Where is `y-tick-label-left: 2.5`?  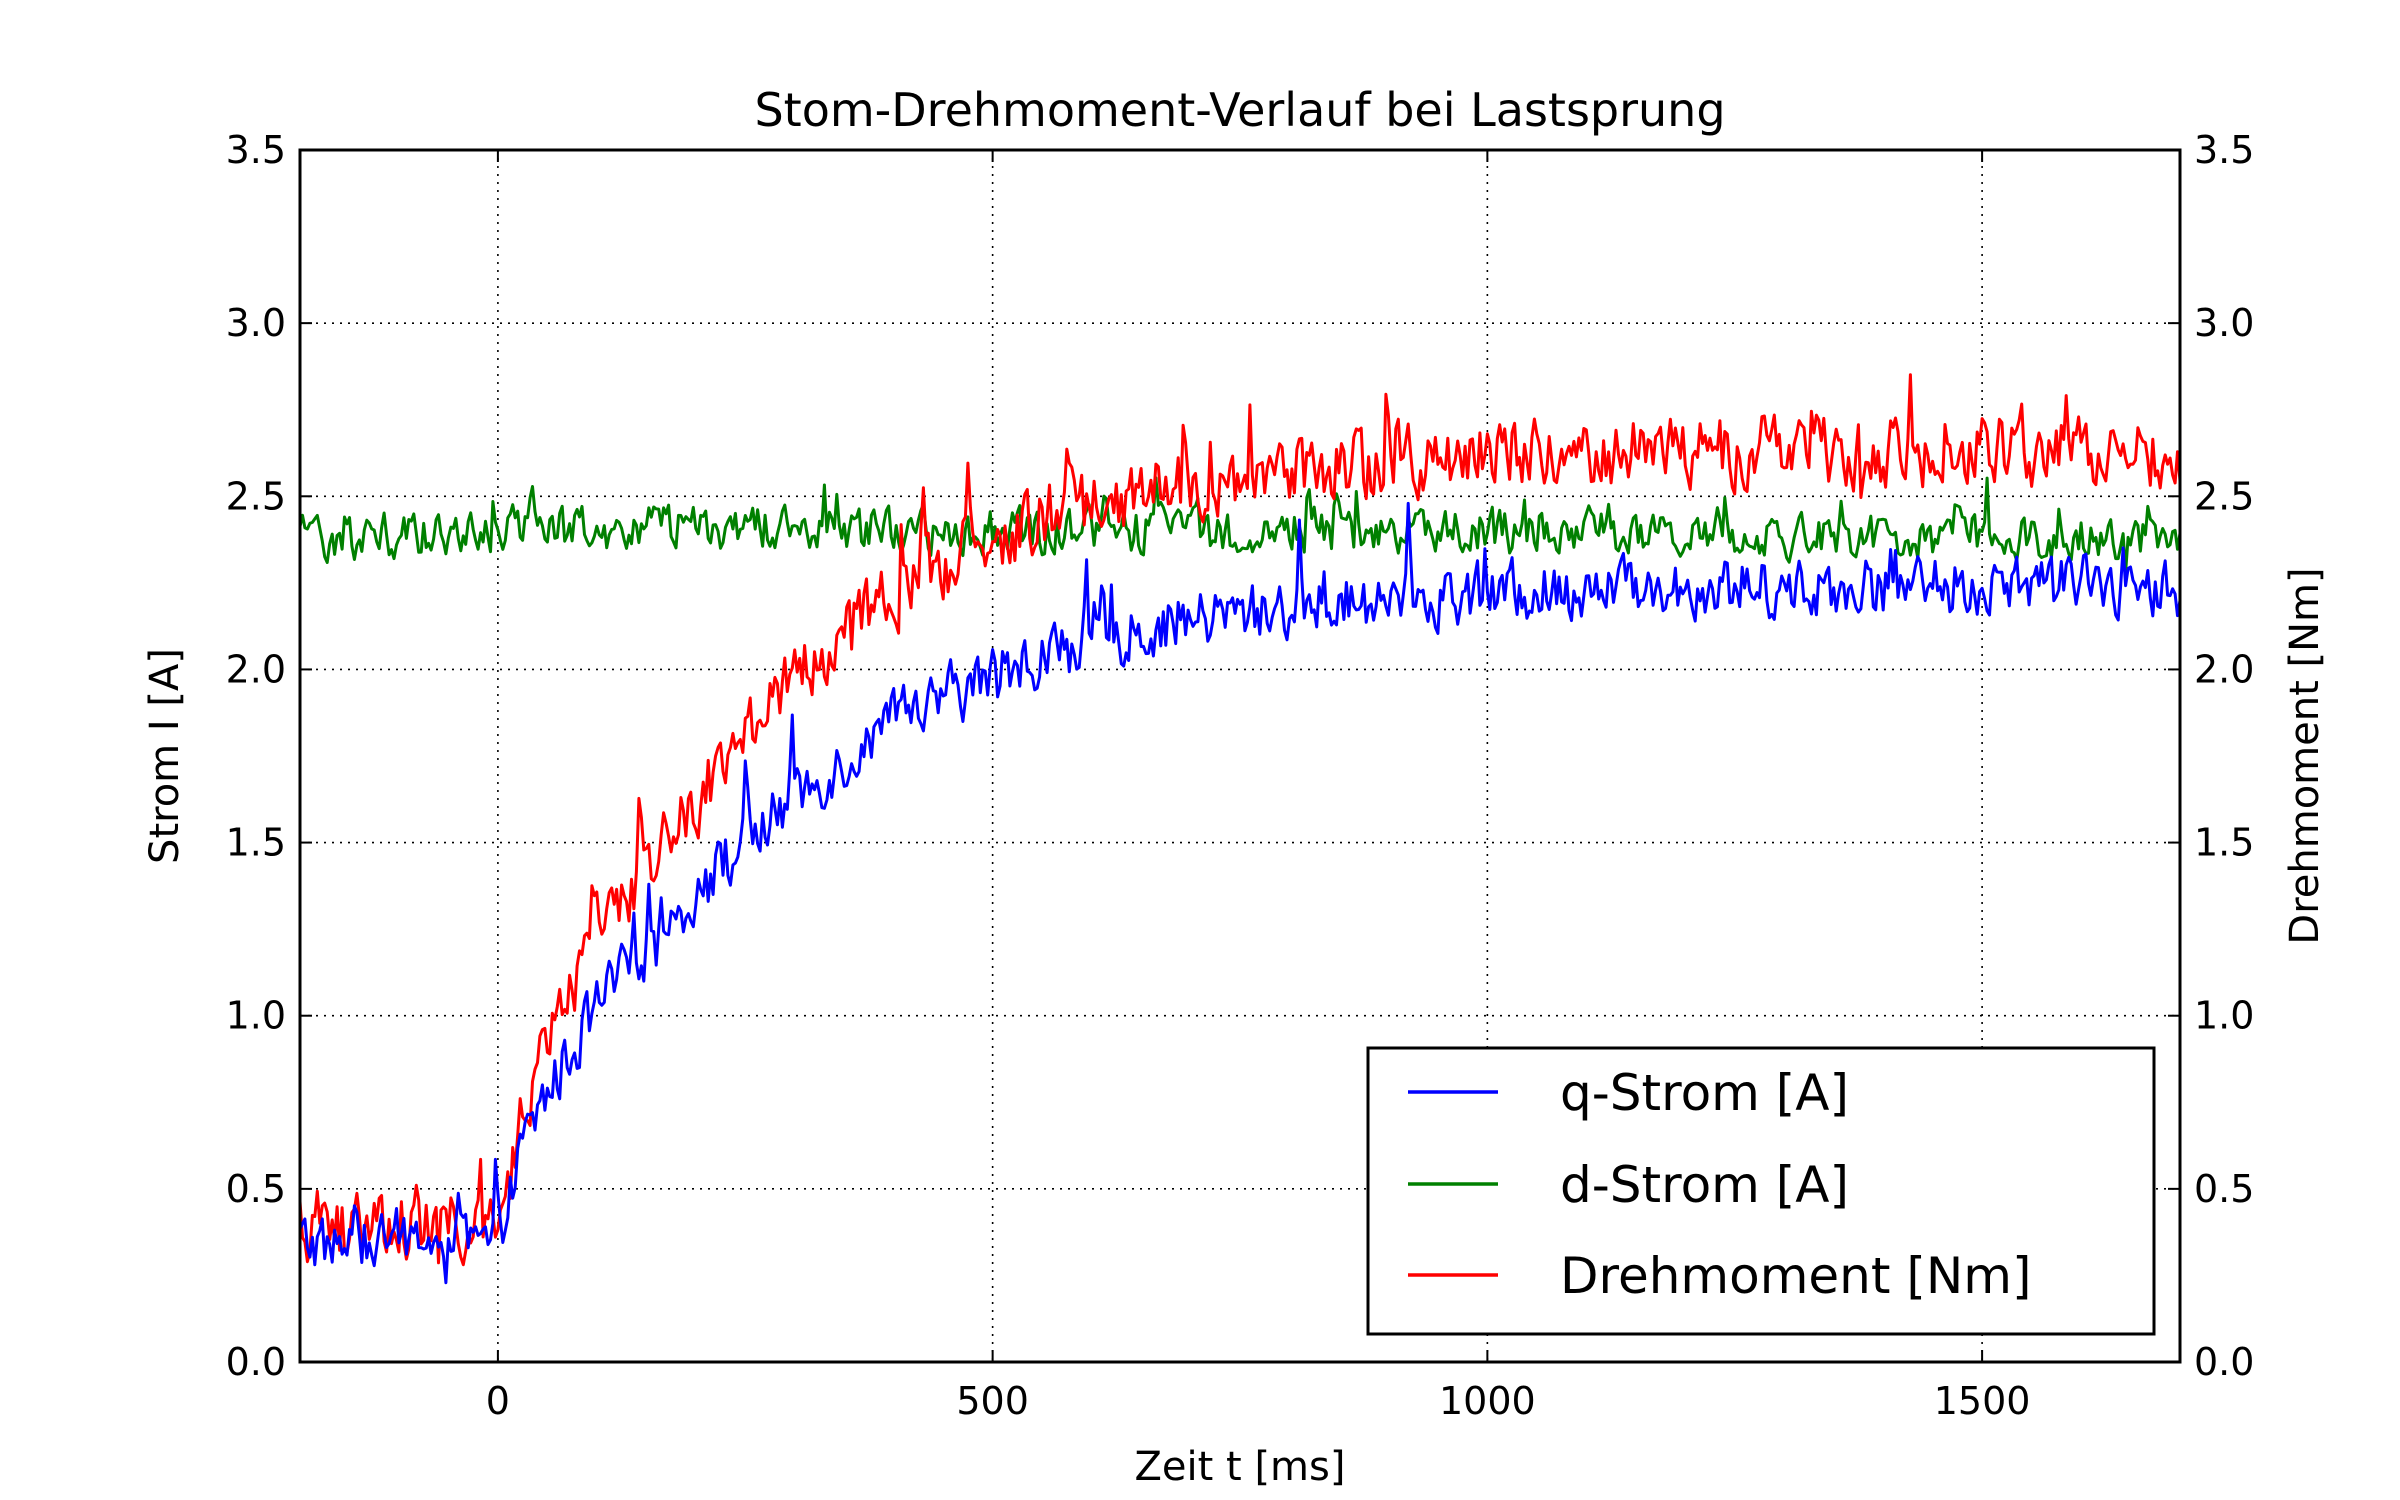 y-tick-label-left: 2.5 is located at coordinates (256, 496).